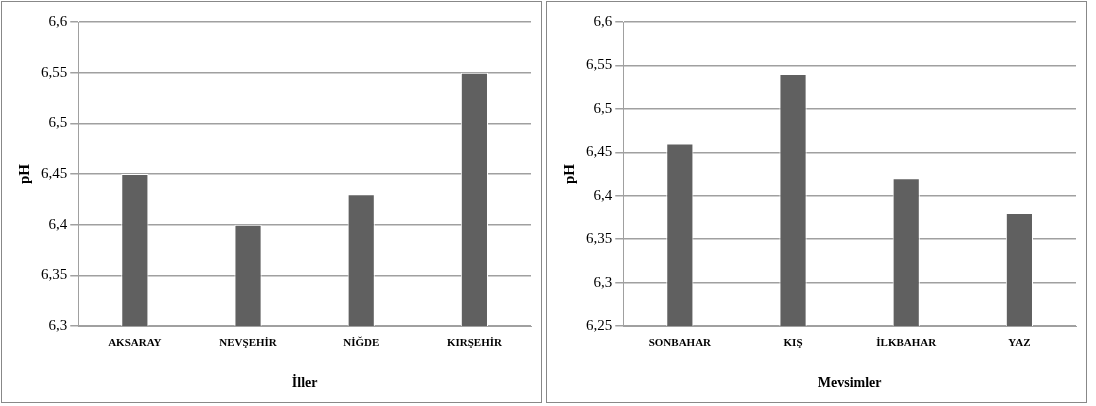 Image resolution: width=1096 pixels, height=406 pixels. Describe the element at coordinates (680, 342) in the screenshot. I see `x-tick-label: SONBAHAR` at that location.